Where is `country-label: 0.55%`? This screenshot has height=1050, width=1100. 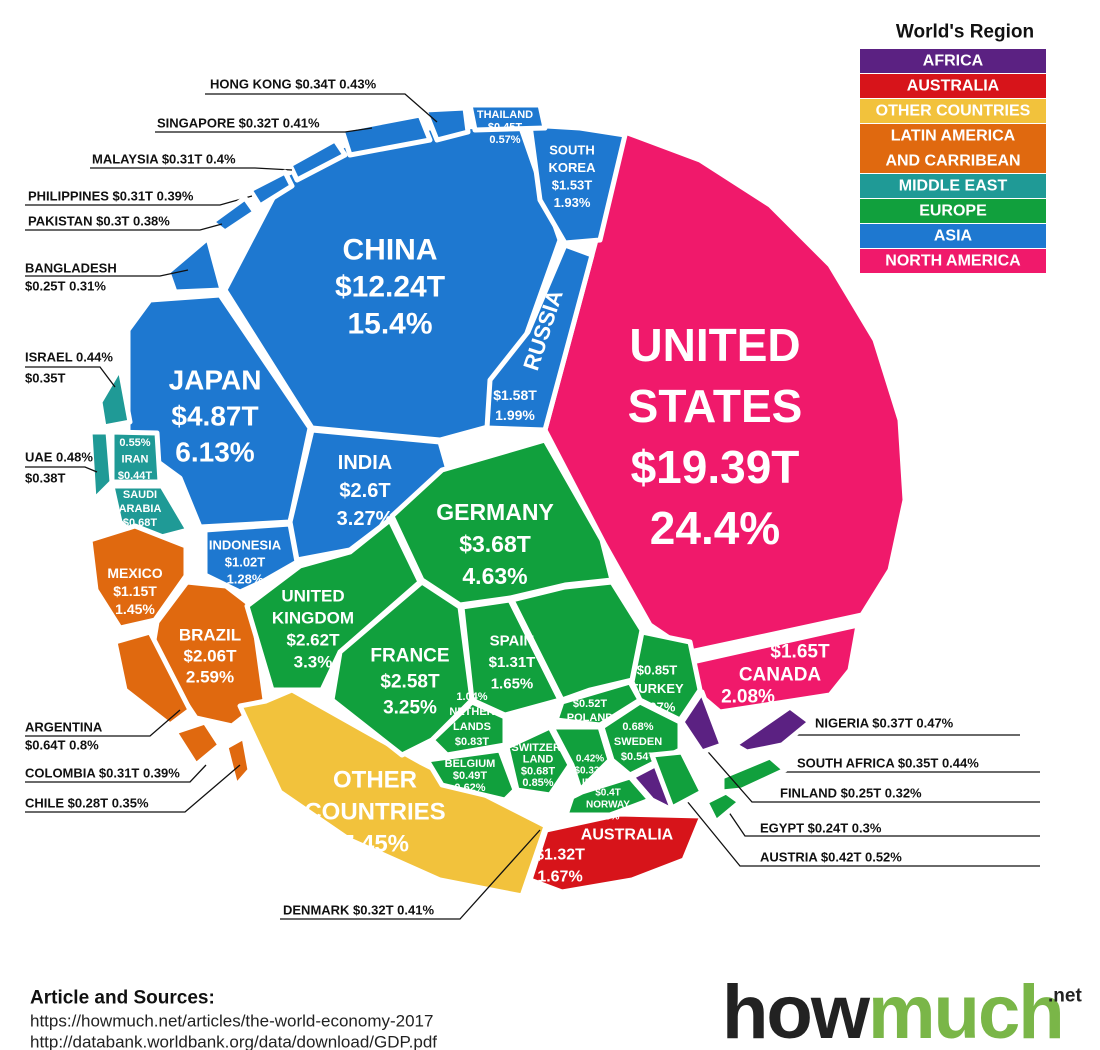
country-label: 0.55% is located at coordinates (134, 443).